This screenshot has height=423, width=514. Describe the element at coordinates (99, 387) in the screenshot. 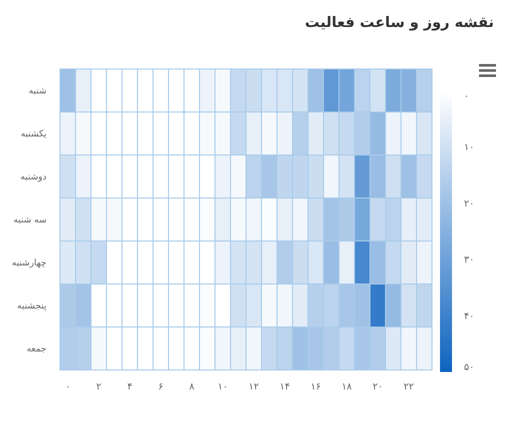

I see `x-tick-label: ۲` at that location.